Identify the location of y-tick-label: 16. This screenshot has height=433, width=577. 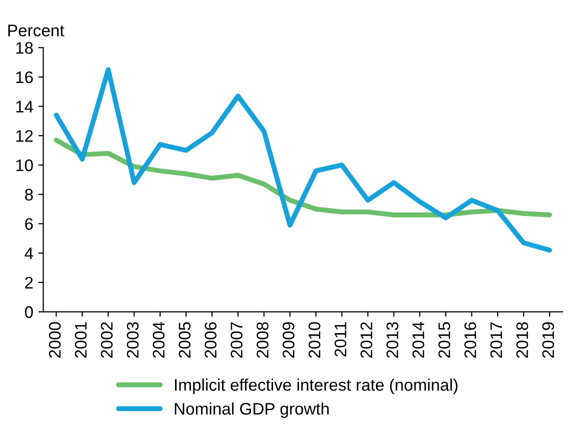
(24, 77).